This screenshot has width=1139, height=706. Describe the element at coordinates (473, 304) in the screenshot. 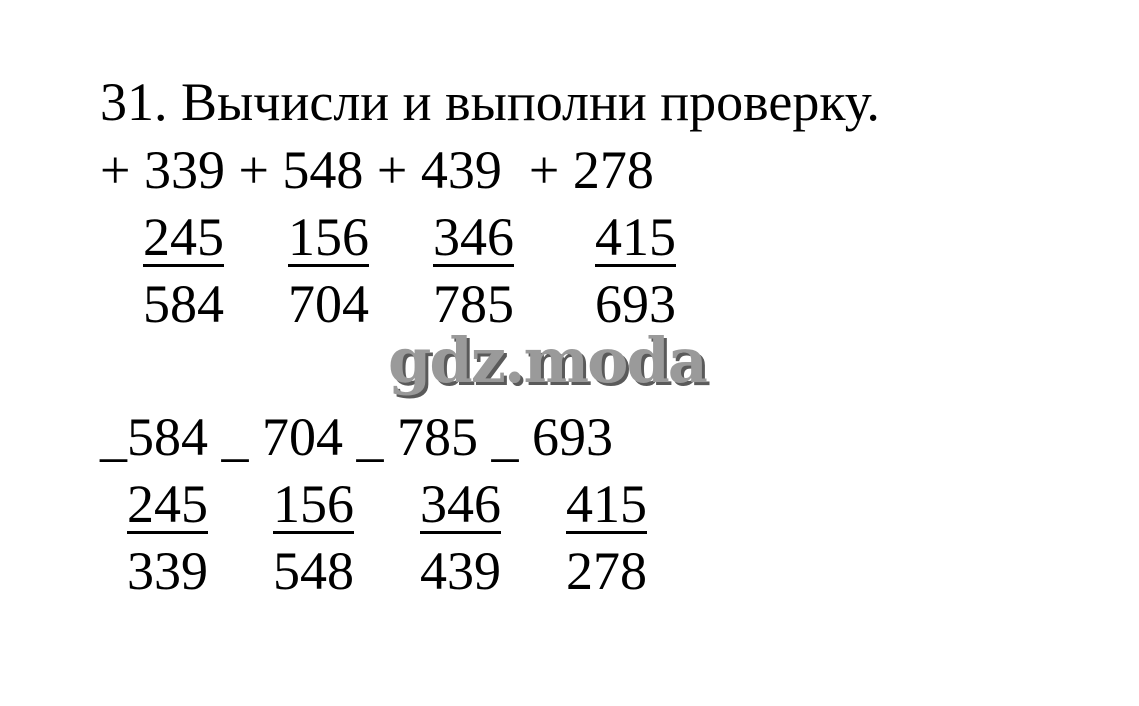

I see `addition-result: 785` at that location.